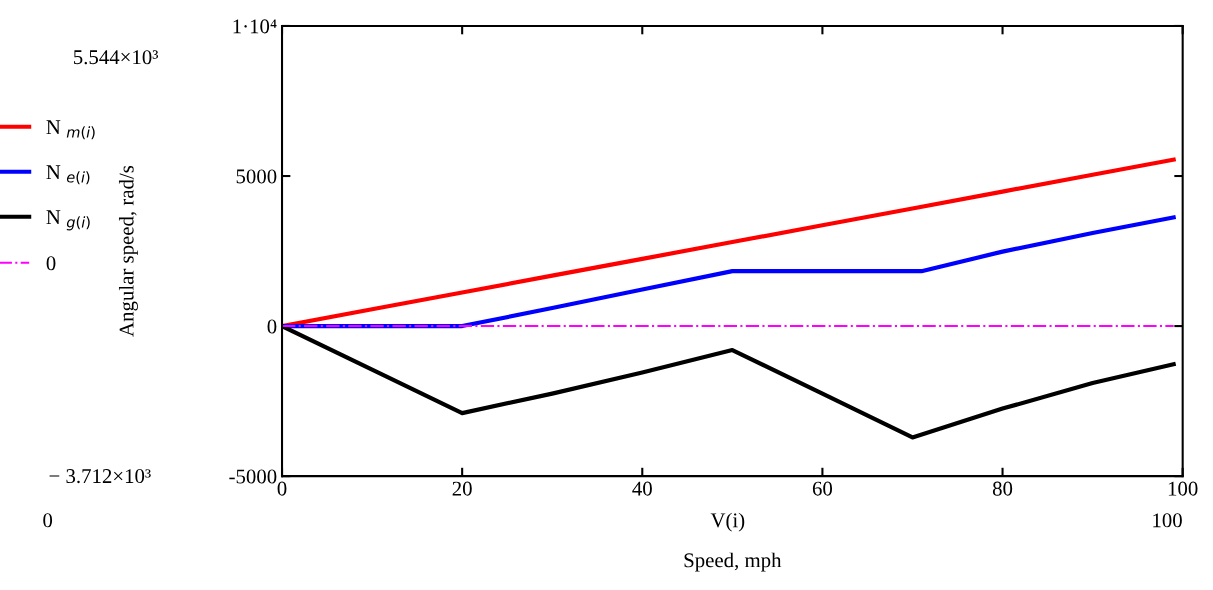 The width and height of the screenshot is (1213, 590). Describe the element at coordinates (272, 326) in the screenshot. I see `y-tick-label: 0` at that location.